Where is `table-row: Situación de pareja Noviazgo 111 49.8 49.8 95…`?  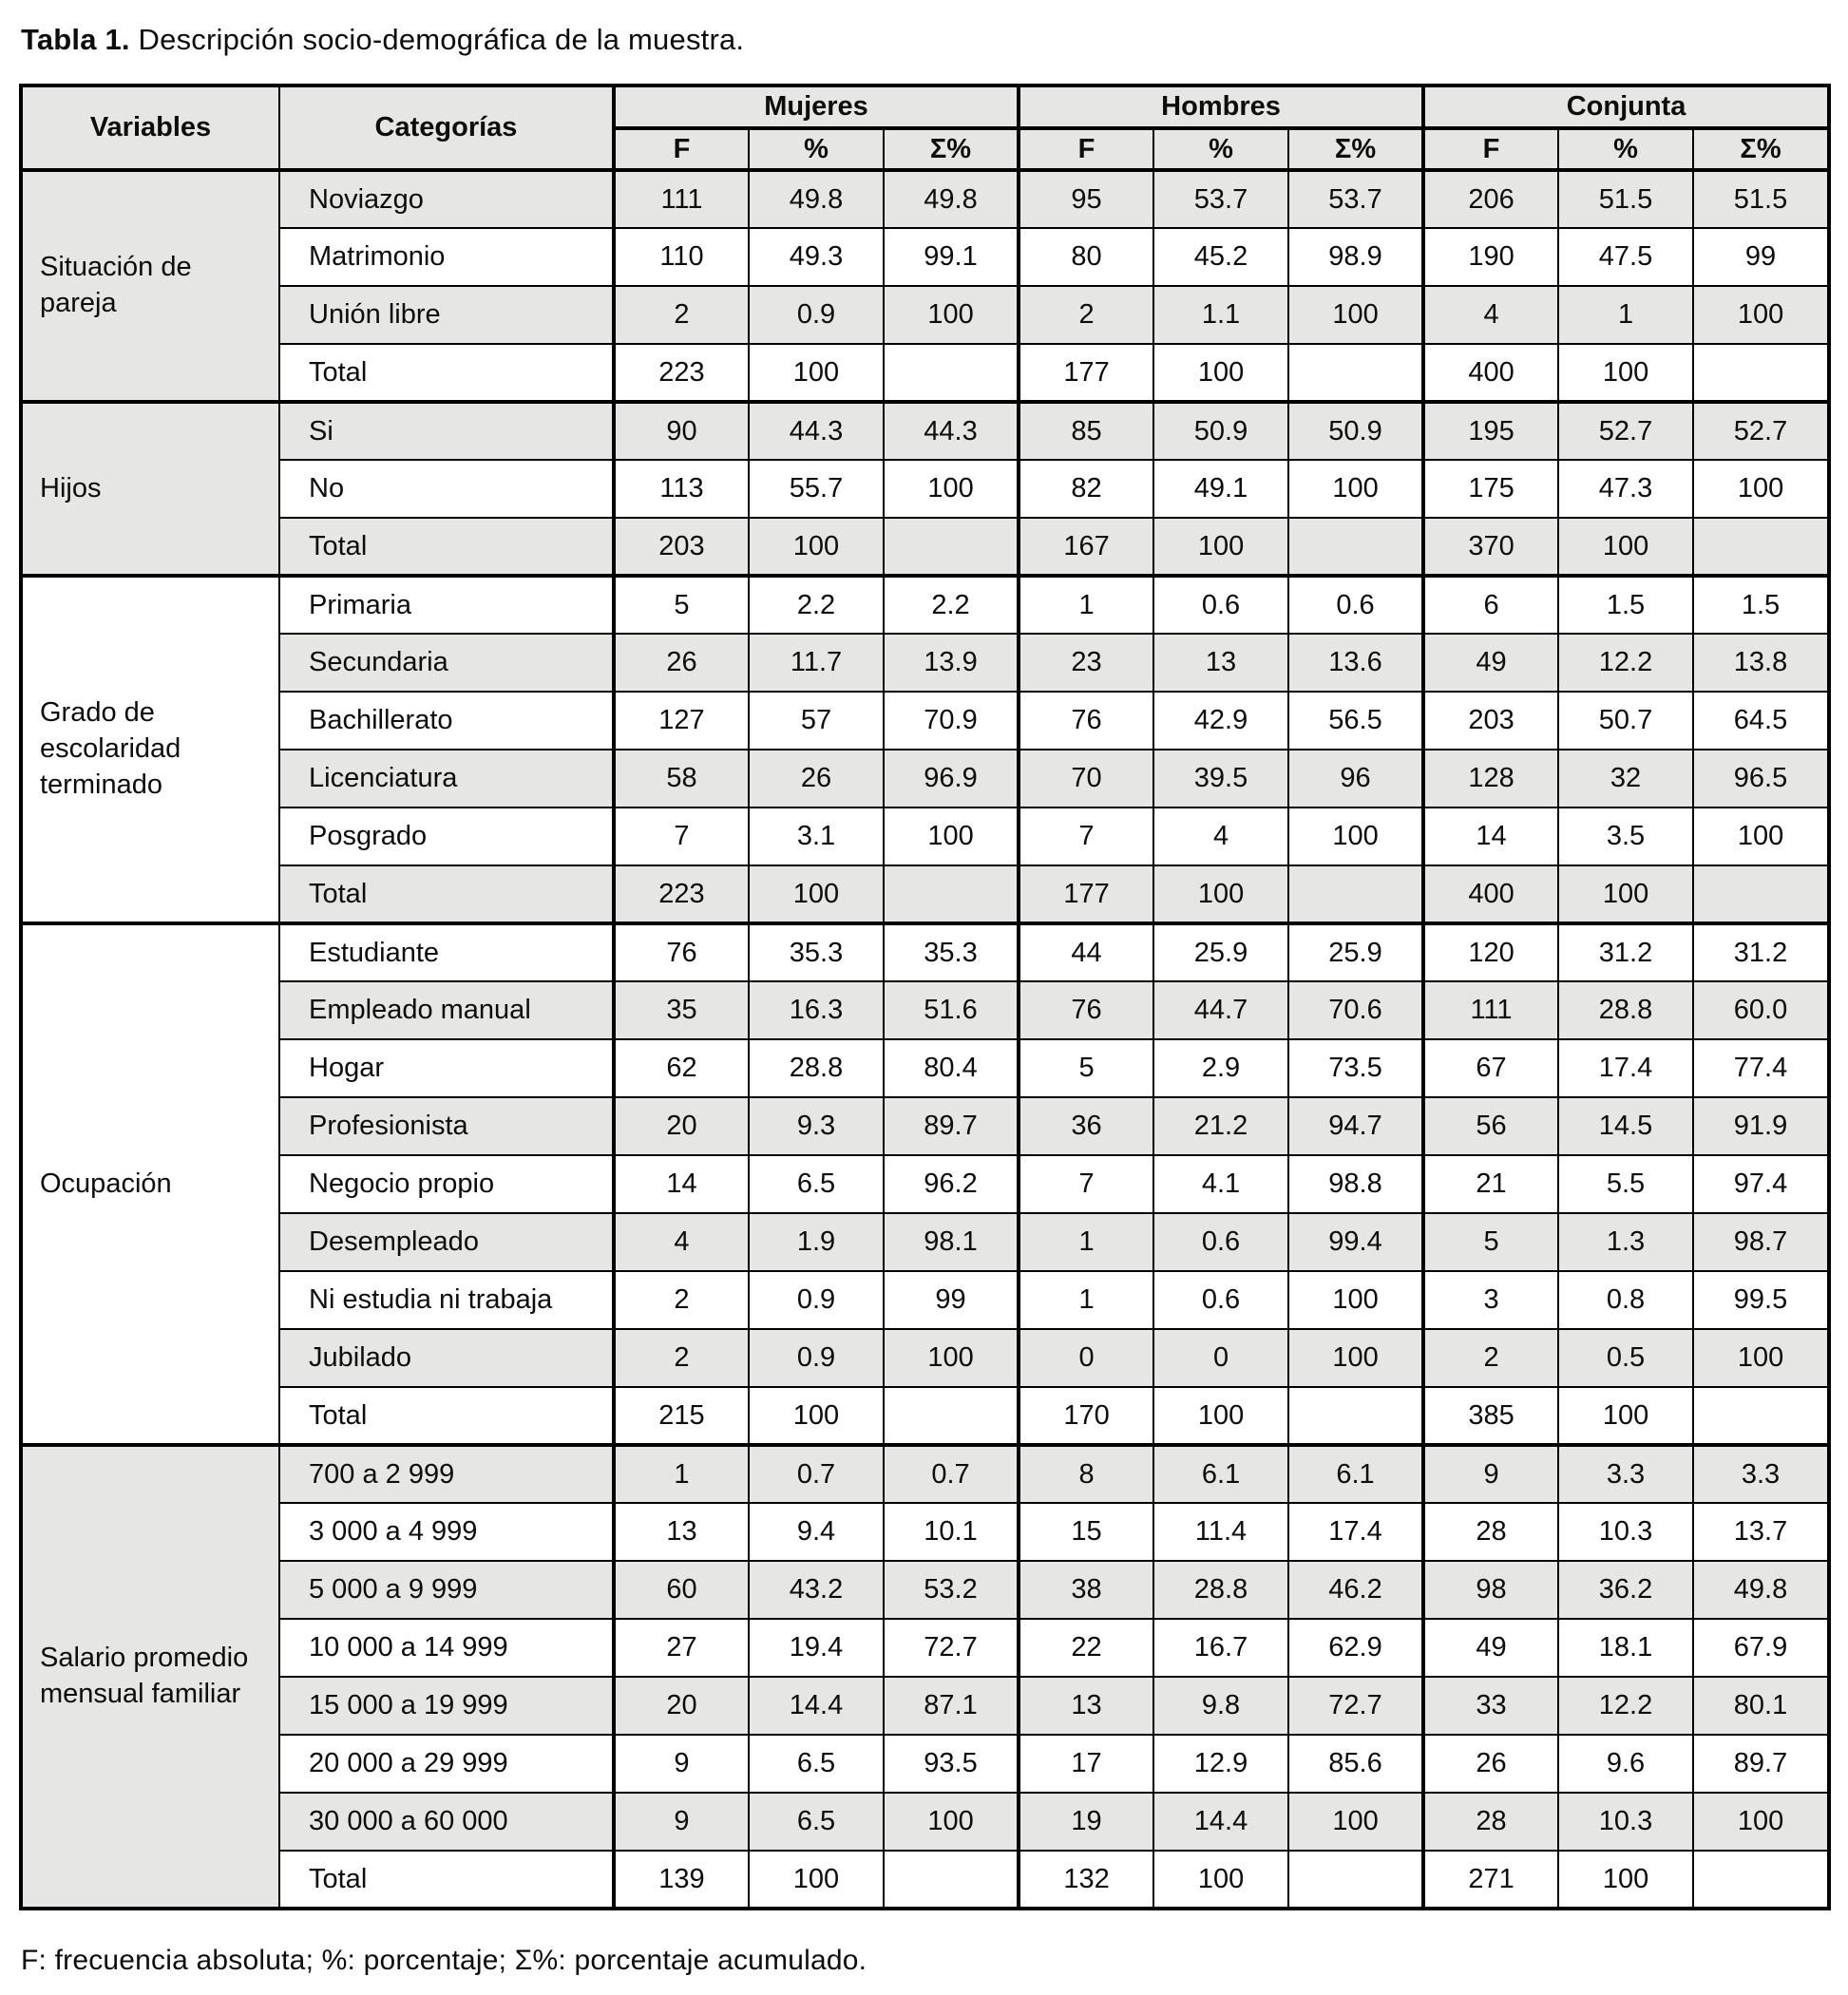 table-row: Situación de pareja Noviazgo 111 49.8 49.8 95… is located at coordinates (926, 285).